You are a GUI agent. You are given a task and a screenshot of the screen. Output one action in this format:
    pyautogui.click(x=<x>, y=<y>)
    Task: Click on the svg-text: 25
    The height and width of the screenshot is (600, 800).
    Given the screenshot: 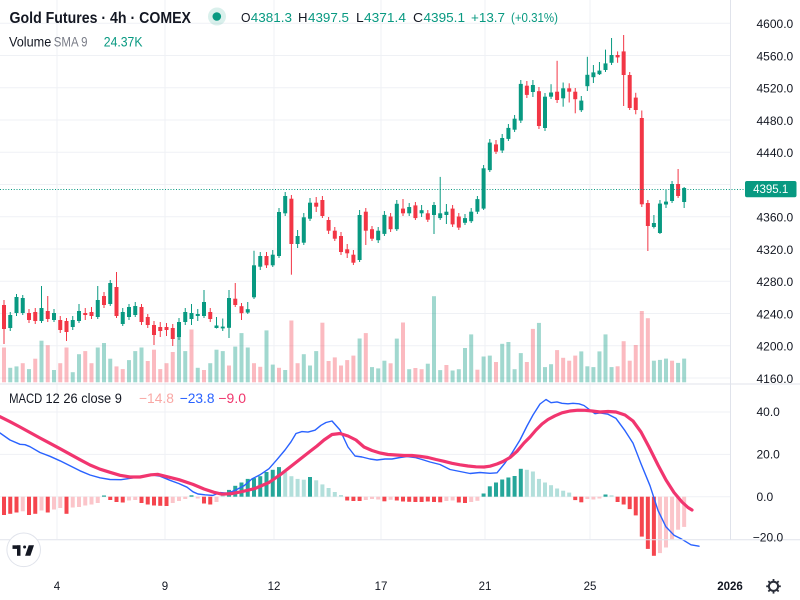 What is the action you would take?
    pyautogui.click(x=590, y=587)
    